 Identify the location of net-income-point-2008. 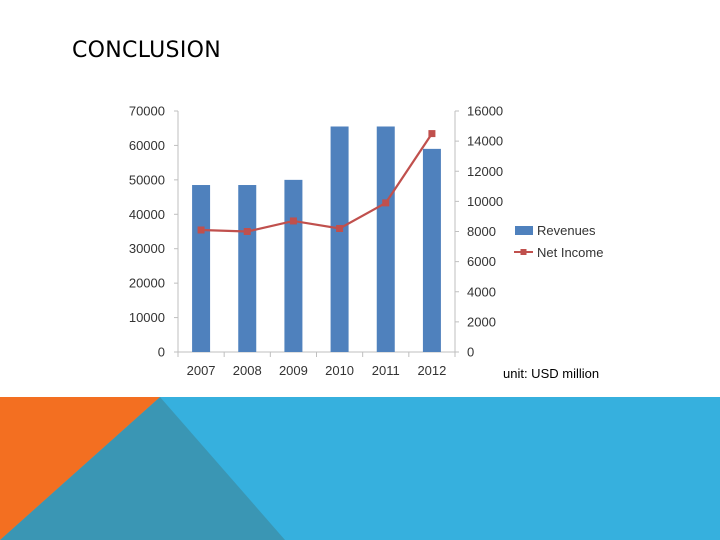
(247, 231).